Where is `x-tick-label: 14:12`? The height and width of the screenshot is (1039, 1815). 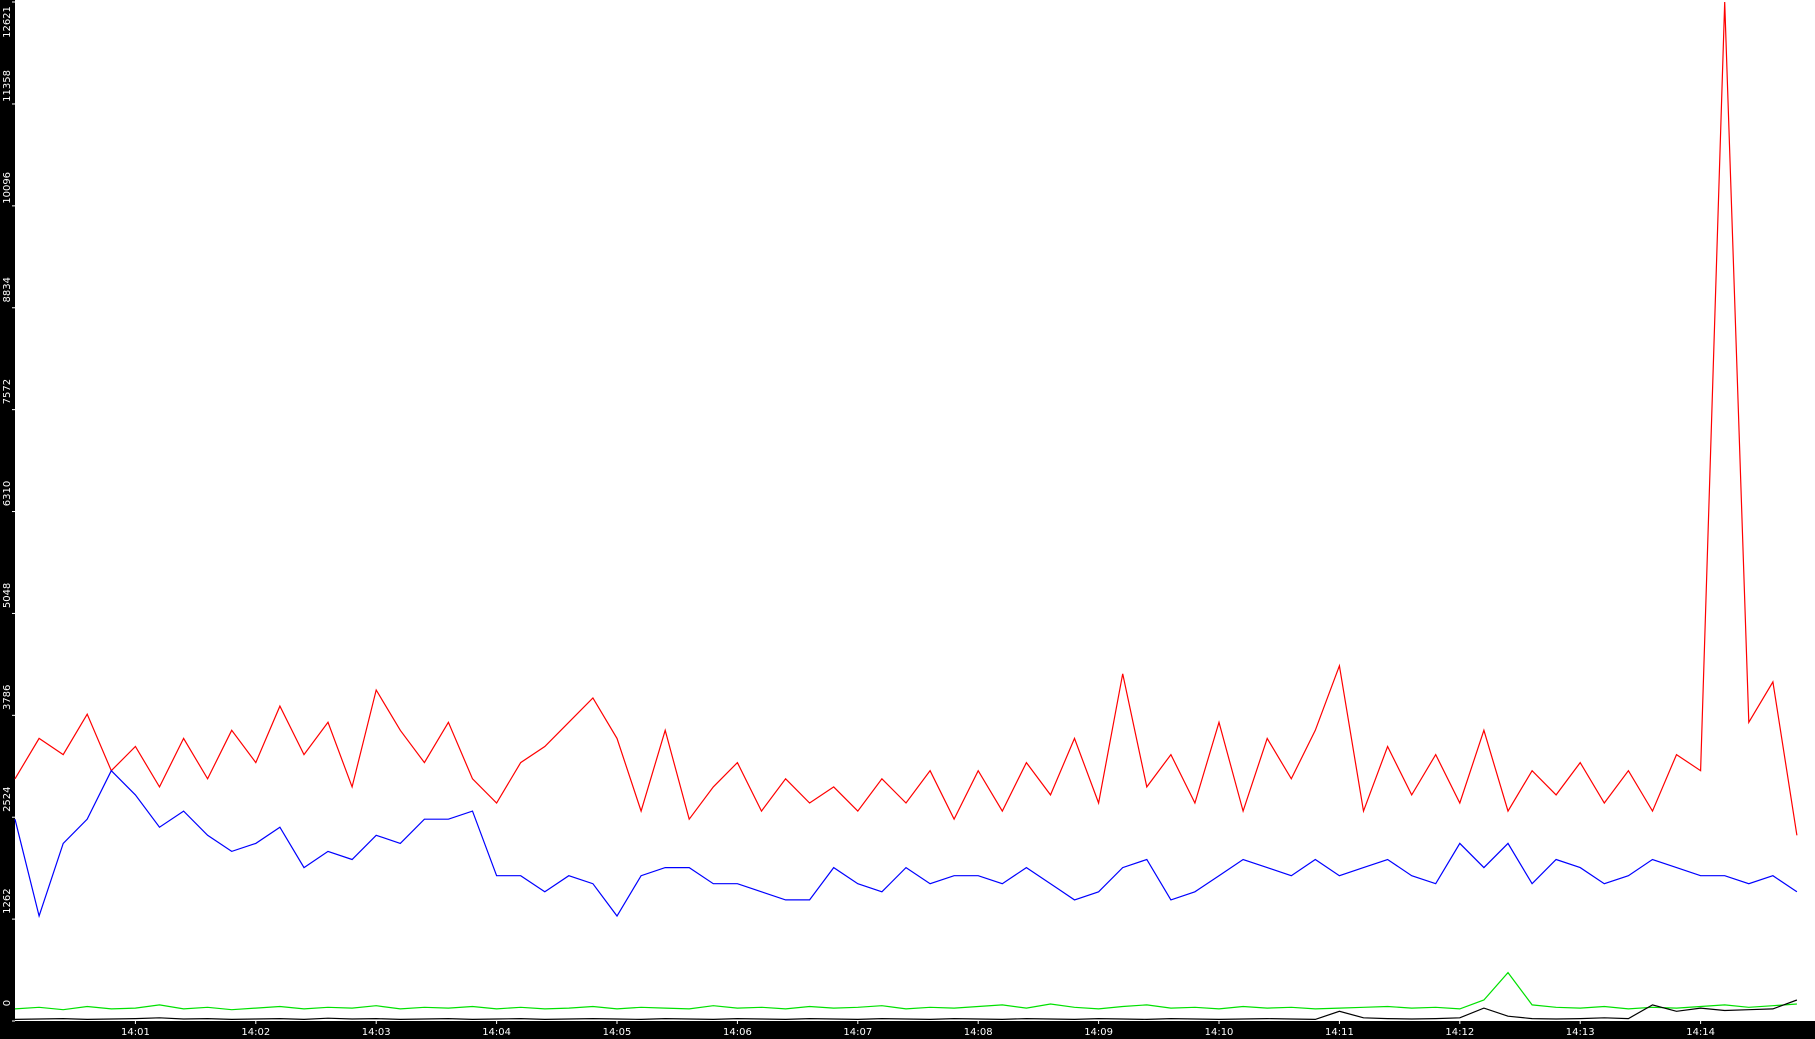
x-tick-label: 14:12 is located at coordinates (1459, 1032).